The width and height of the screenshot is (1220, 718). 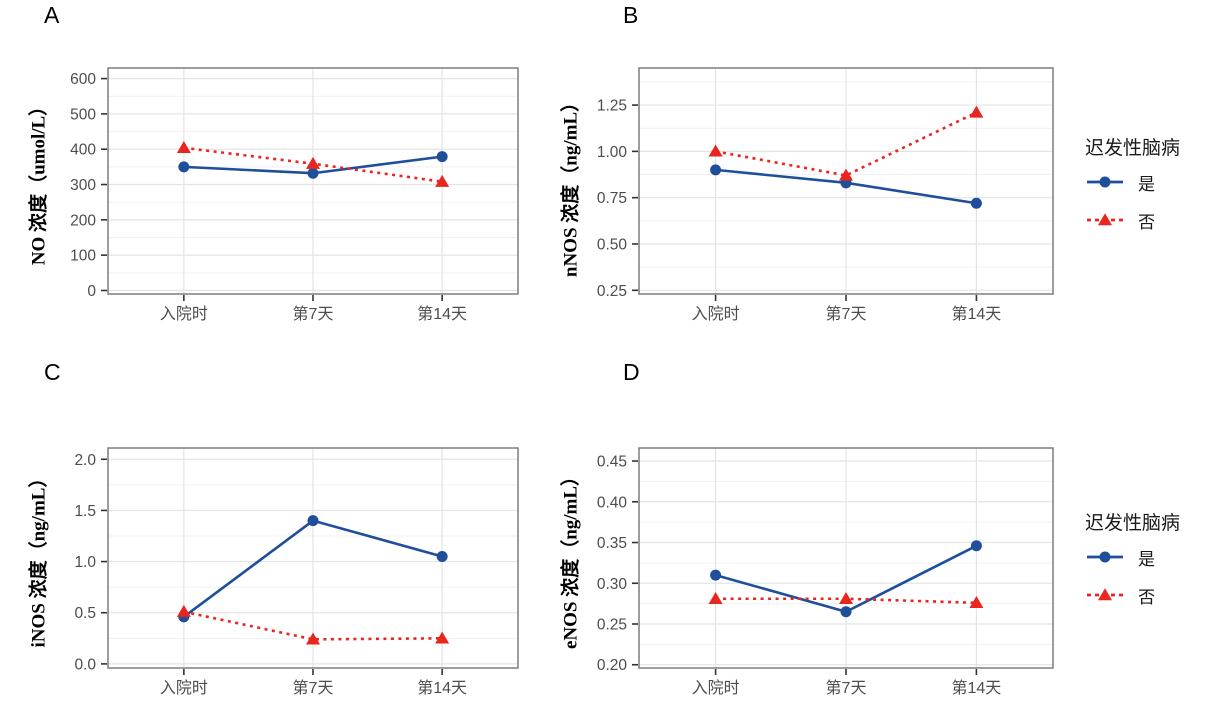 What do you see at coordinates (91, 291) in the screenshot?
I see `svg-text: 0` at bounding box center [91, 291].